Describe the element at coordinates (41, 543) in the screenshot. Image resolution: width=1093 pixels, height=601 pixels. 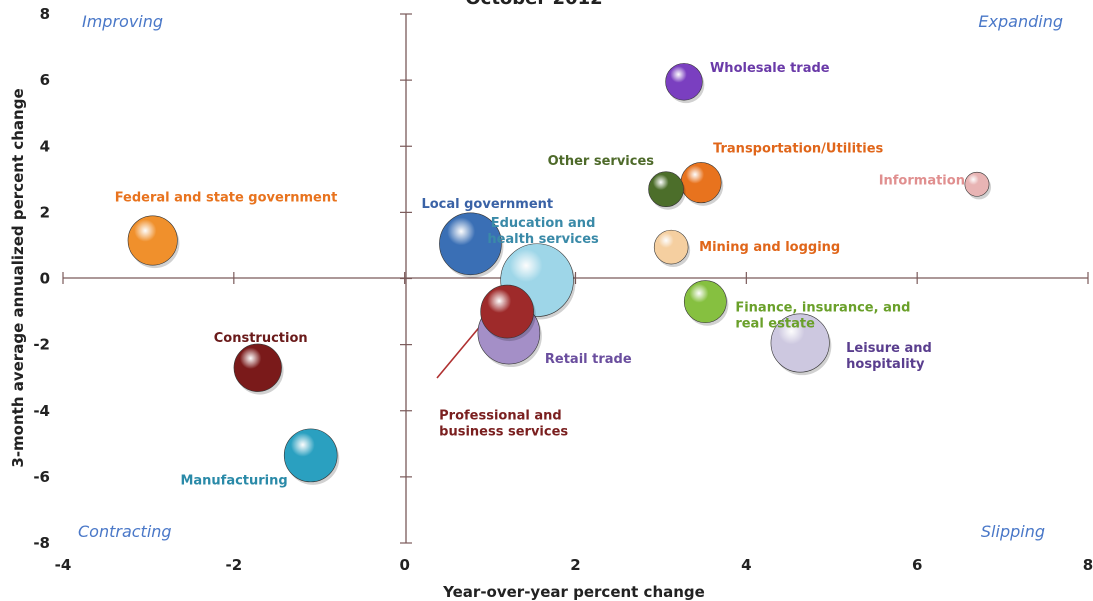
I see `y-tick-label: -8` at that location.